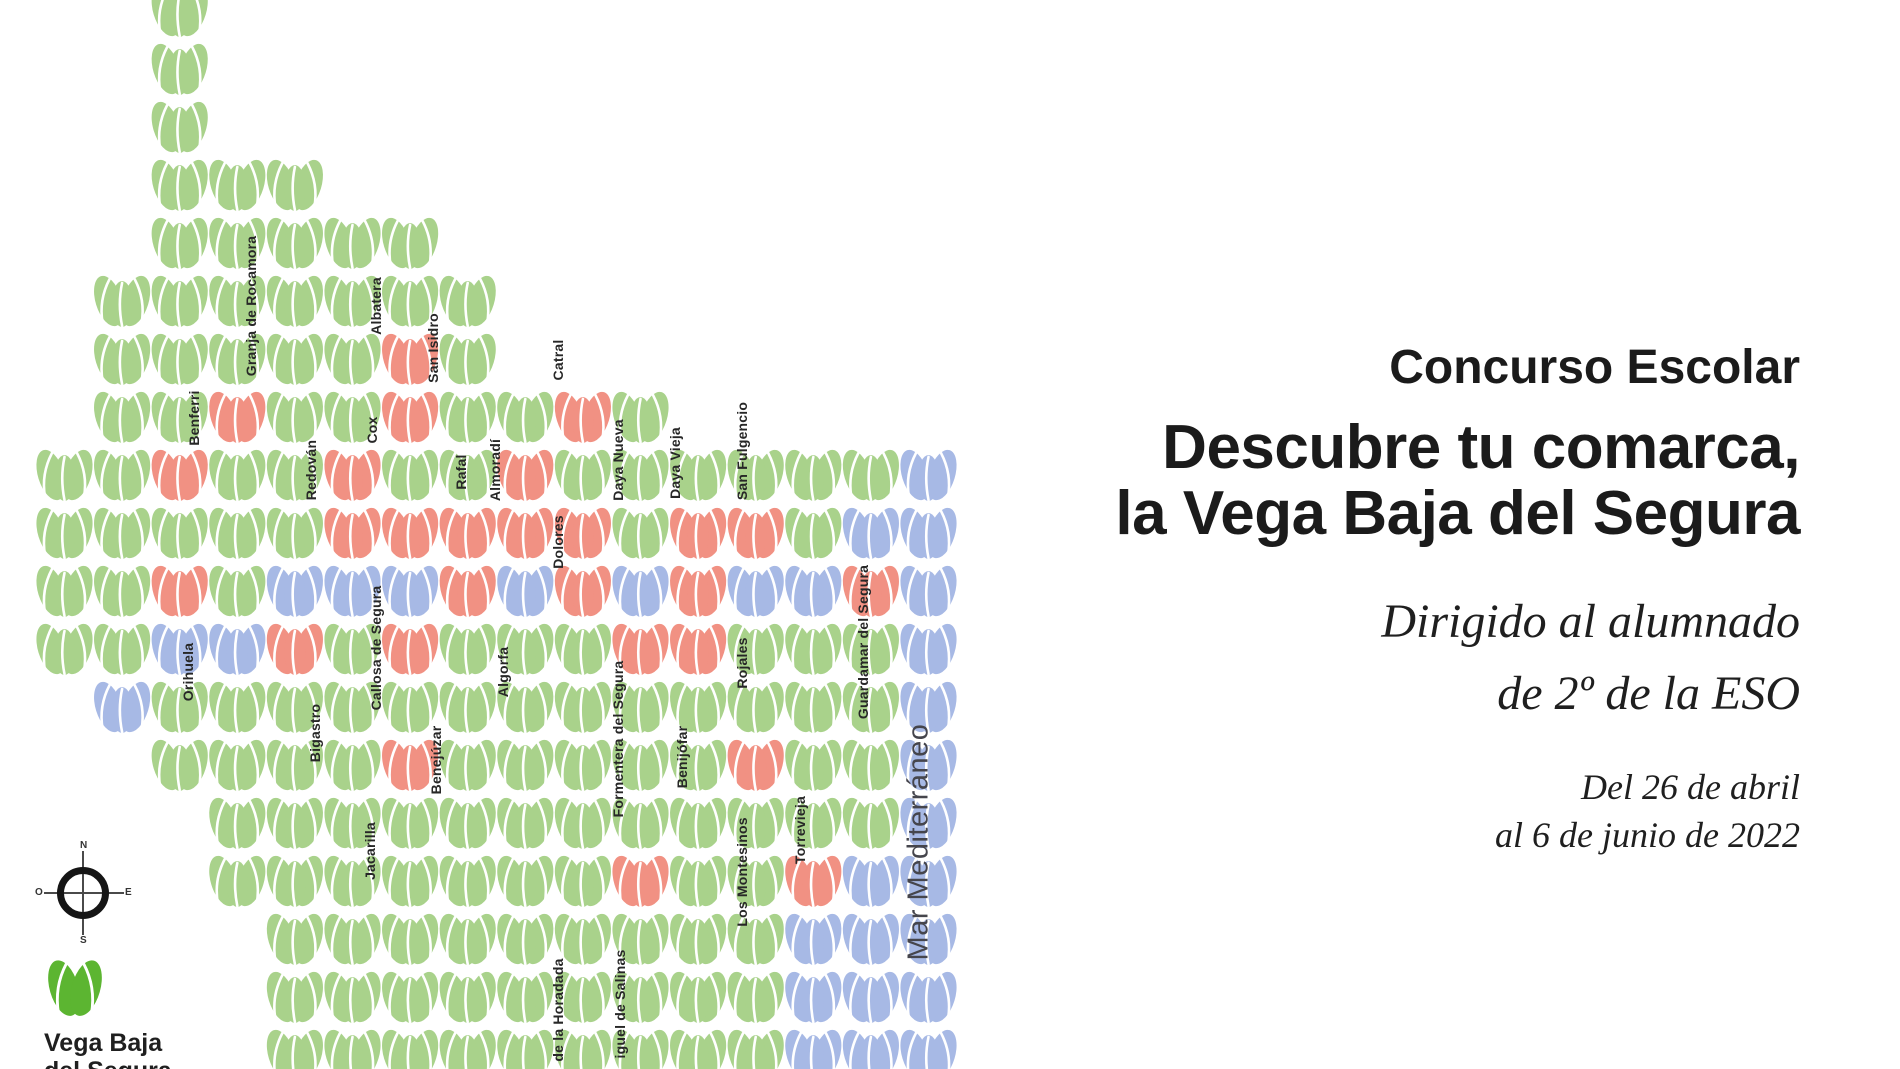 This screenshot has height=1069, width=1900. I want to click on contest-dates-line1: Del 26 de abril, so click(1690, 787).